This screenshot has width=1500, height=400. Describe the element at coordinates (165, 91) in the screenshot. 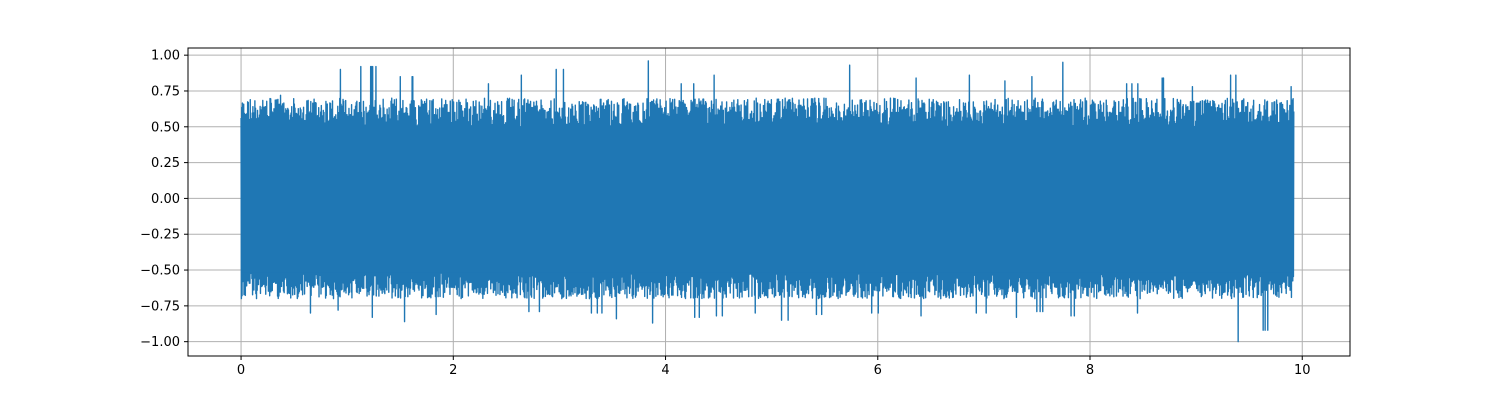

I see `y-tick-label: 0.75` at that location.